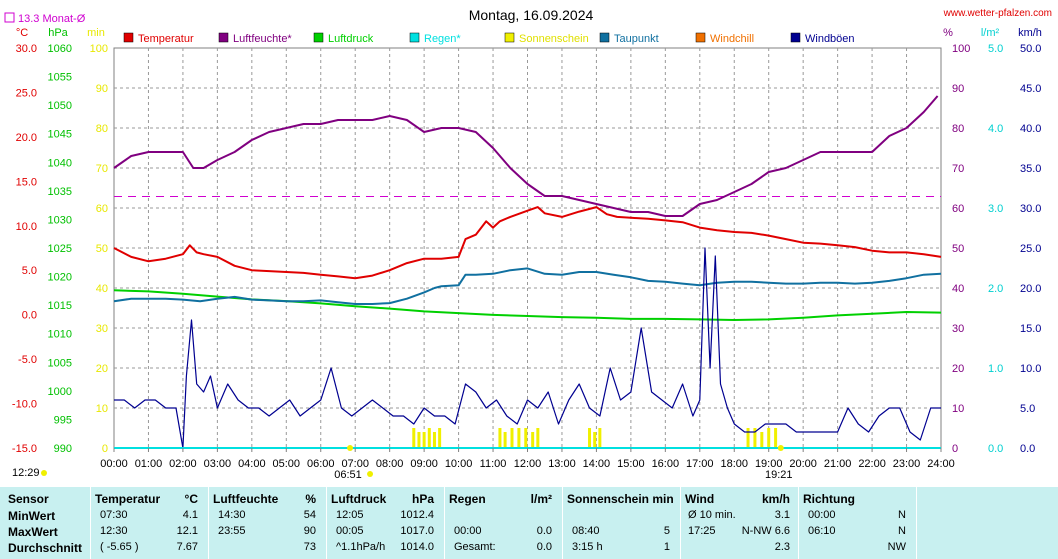 This screenshot has width=1058, height=559. Describe the element at coordinates (1030, 249) in the screenshot. I see `wind-tick-label: 25.0` at that location.